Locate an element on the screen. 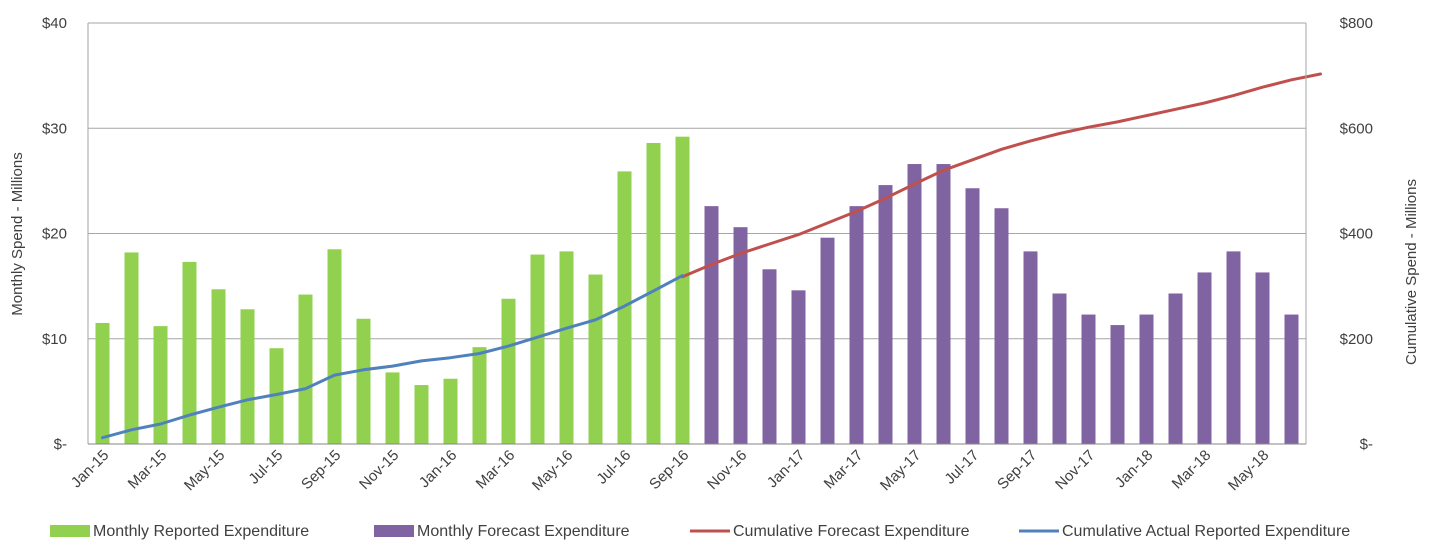 The width and height of the screenshot is (1431, 546). x-tick-label: Sep-17 is located at coordinates (1017, 470).